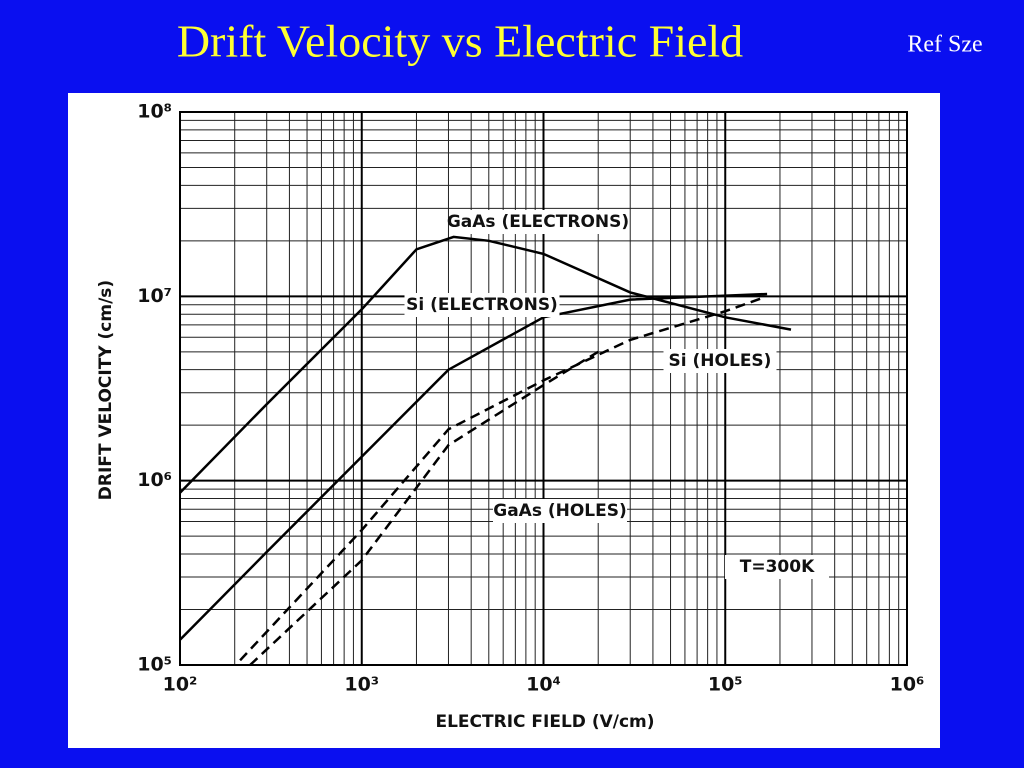  Describe the element at coordinates (944, 45) in the screenshot. I see `reference: Ref Sze` at that location.